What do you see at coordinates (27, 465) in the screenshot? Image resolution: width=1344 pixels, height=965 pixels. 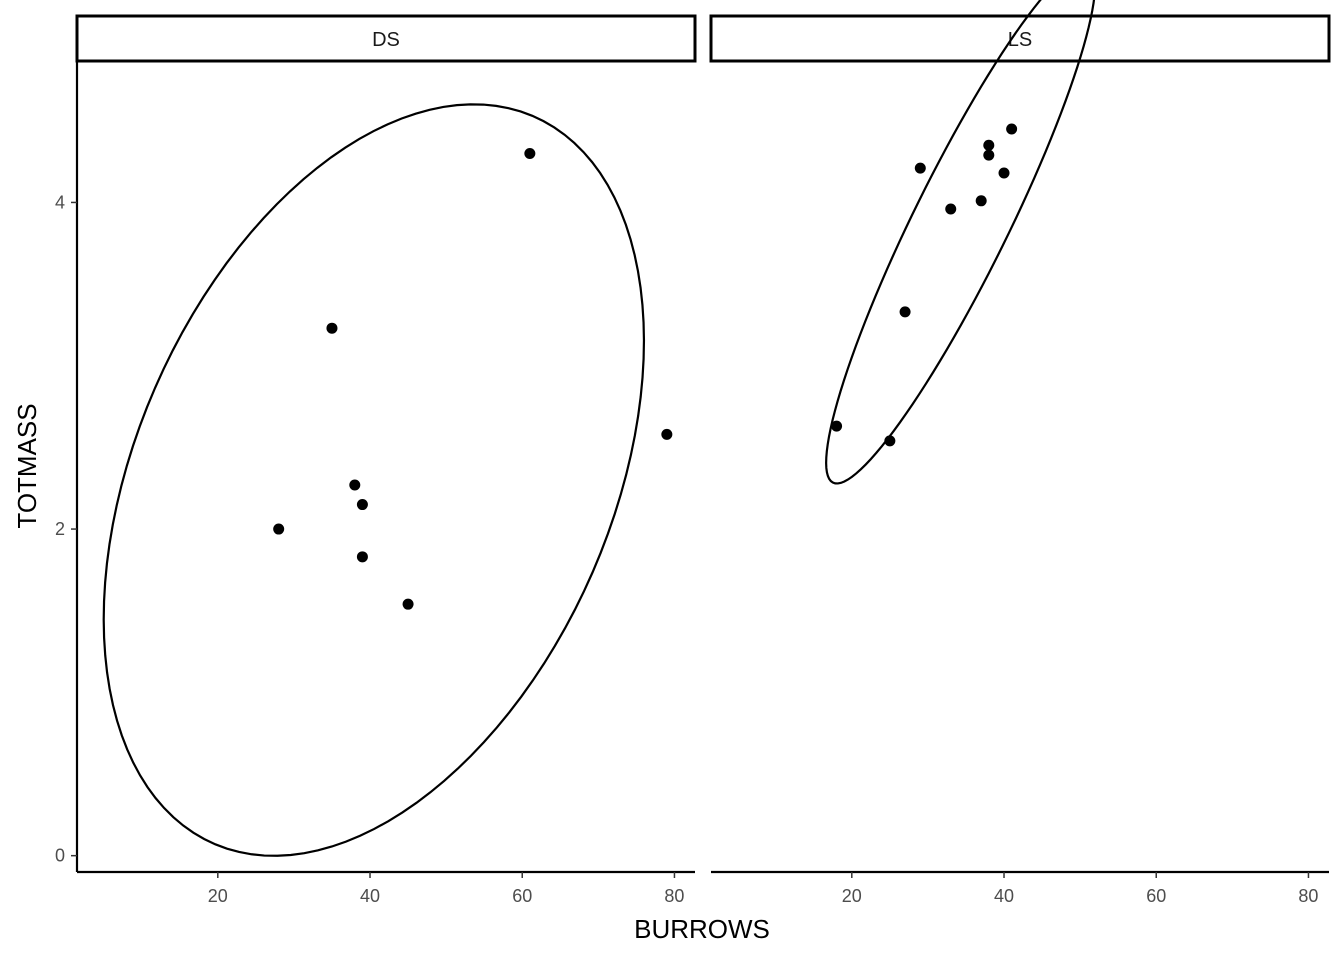 I see `y-axis-title: TOTMASS` at bounding box center [27, 465].